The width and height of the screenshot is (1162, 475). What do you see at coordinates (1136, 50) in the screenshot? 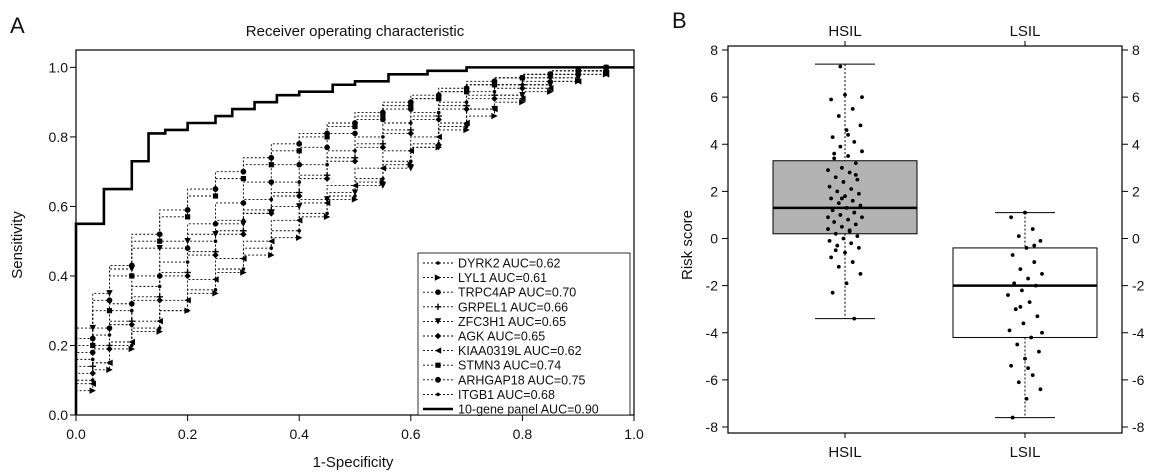
I see `y-tick-label-right: 8` at bounding box center [1136, 50].